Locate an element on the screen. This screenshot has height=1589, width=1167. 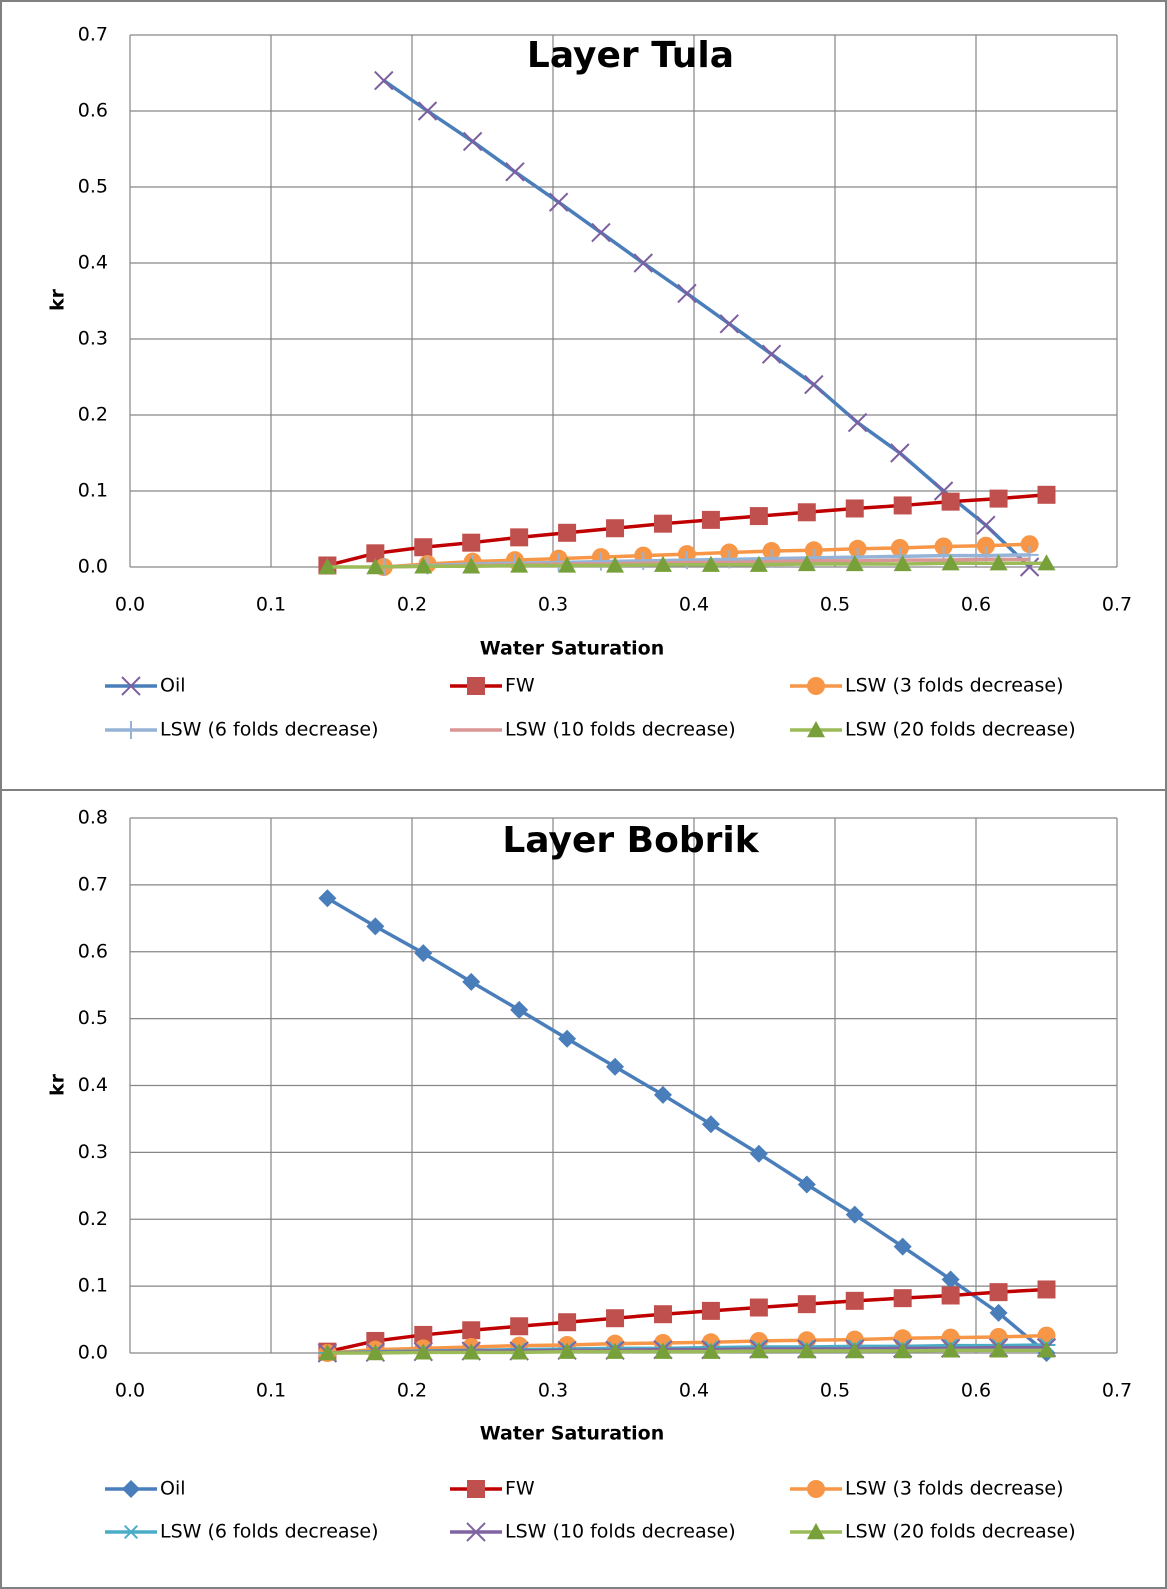
x-tick-label: 0.5 is located at coordinates (835, 1391).